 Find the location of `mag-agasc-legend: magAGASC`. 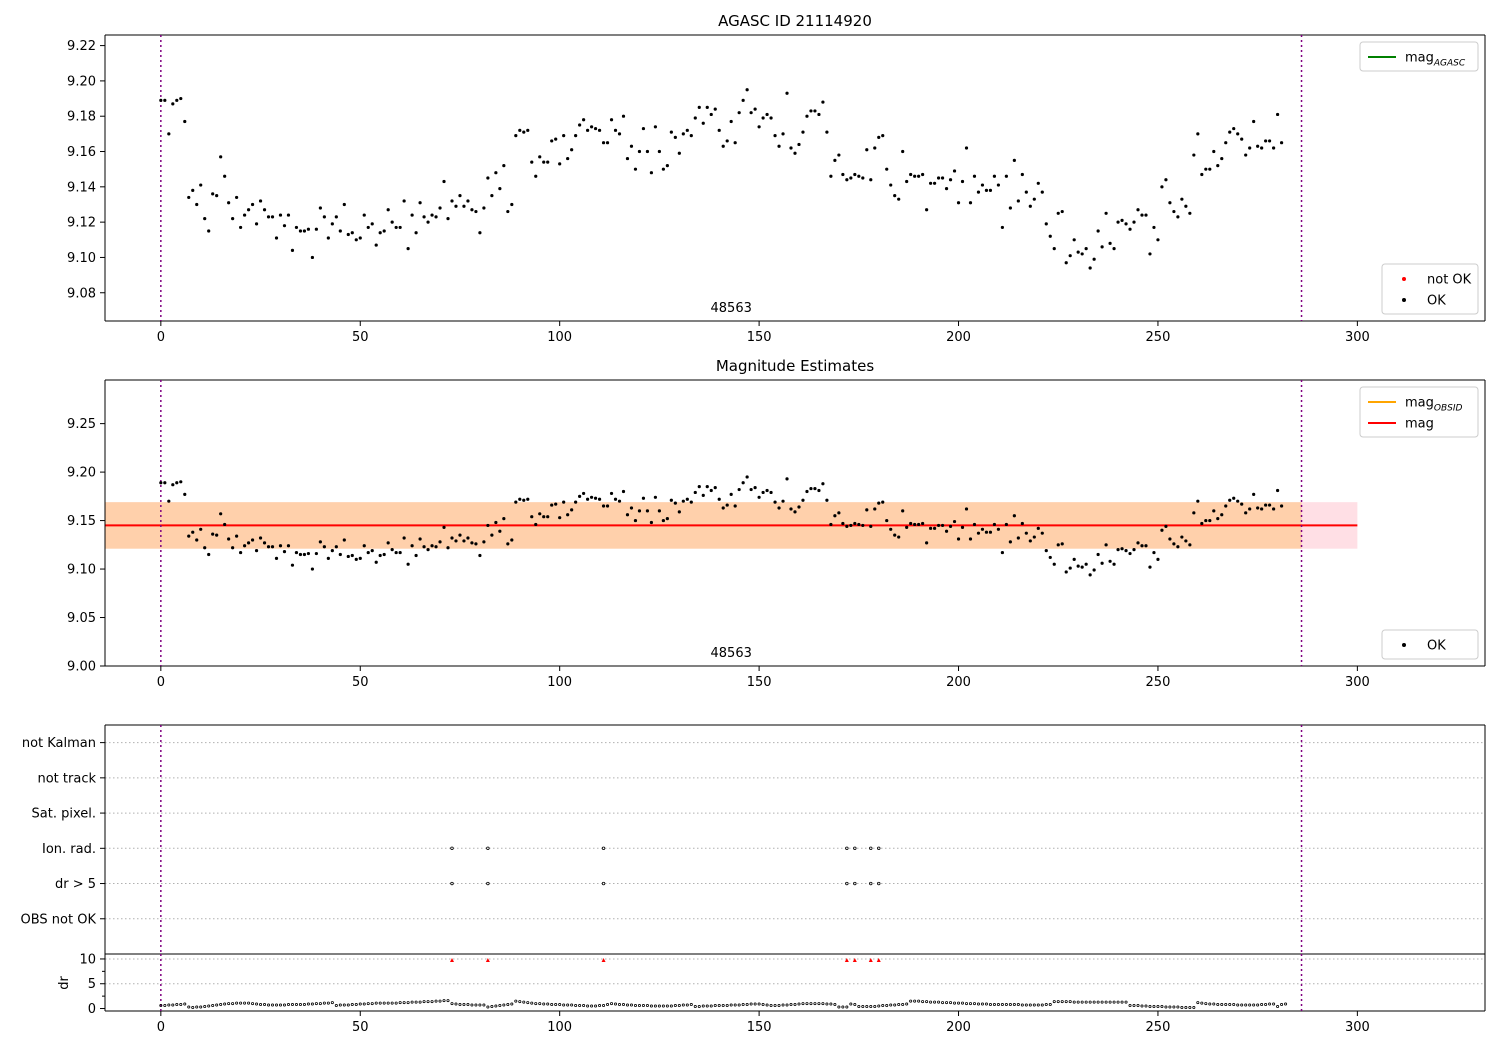

mag-agasc-legend: magAGASC is located at coordinates (1419, 56).